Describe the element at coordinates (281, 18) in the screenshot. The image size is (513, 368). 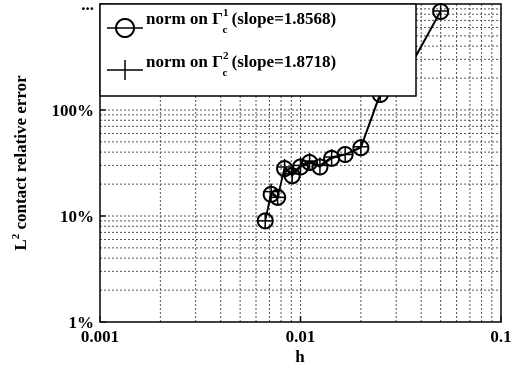
I see `legend-1-post: (slope=1.8568)` at that location.